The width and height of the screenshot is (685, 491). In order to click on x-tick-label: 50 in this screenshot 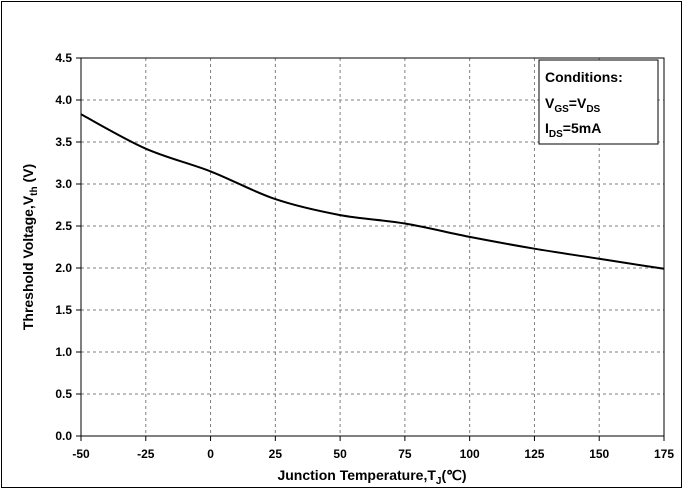, I will do `click(340, 454)`.